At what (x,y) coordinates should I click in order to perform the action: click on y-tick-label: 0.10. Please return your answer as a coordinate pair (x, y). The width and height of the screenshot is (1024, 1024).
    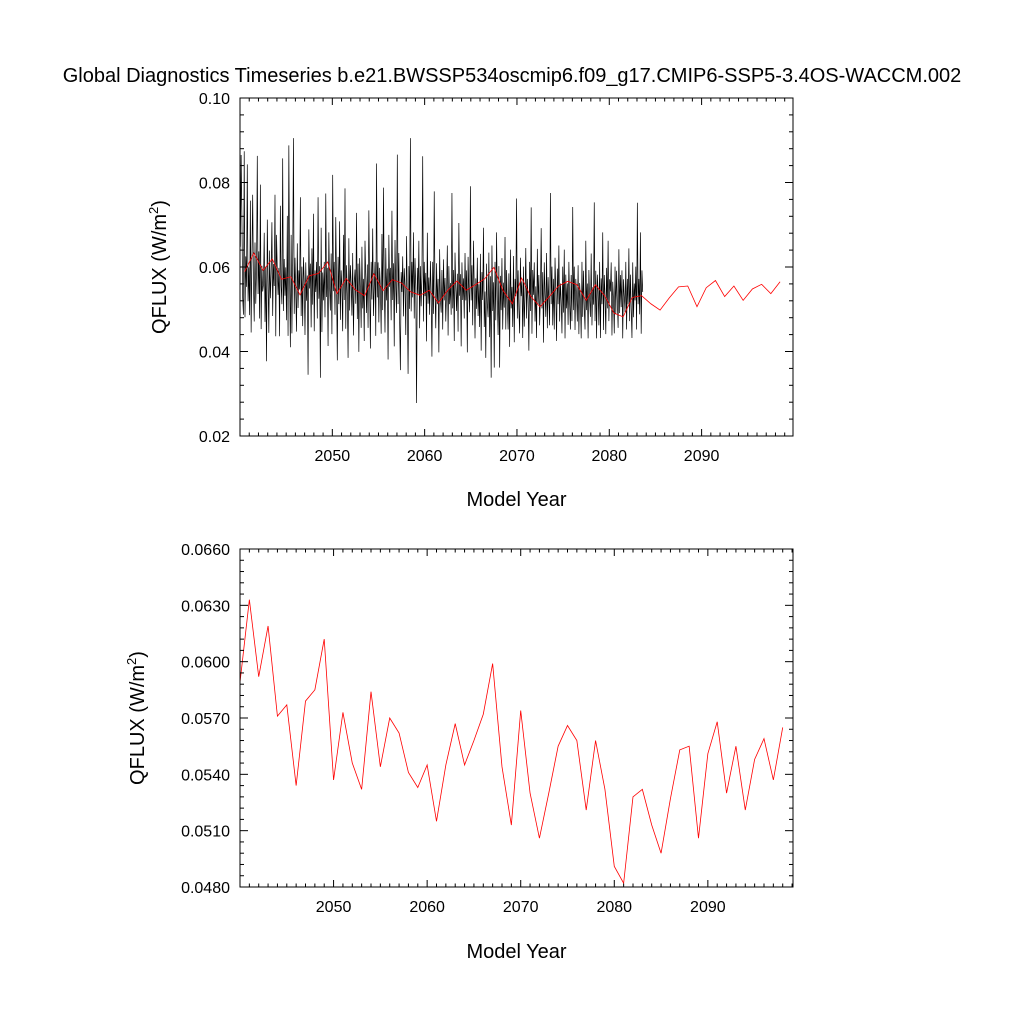
    Looking at the image, I should click on (214, 99).